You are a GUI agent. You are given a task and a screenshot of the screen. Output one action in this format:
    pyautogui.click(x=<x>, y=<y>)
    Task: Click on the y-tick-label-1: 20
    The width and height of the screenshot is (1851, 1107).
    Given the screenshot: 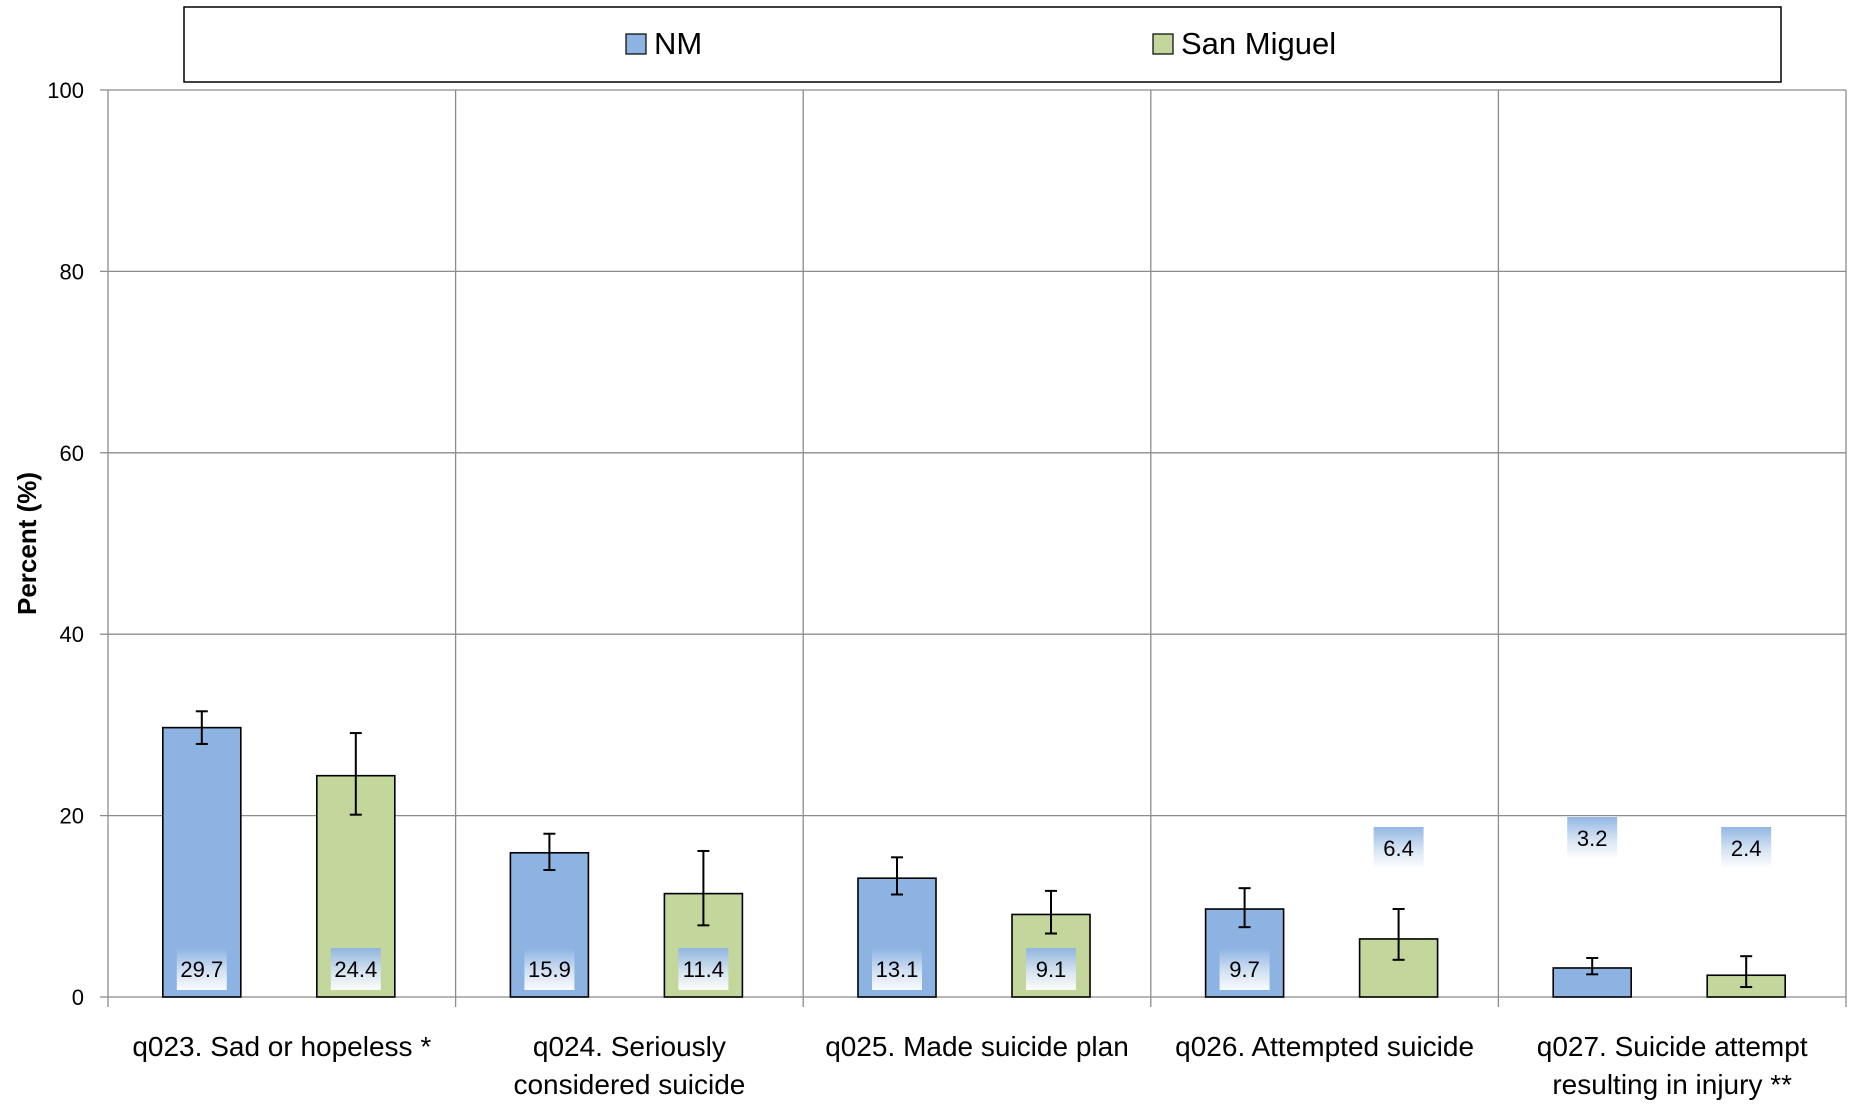 What is the action you would take?
    pyautogui.click(x=72, y=816)
    